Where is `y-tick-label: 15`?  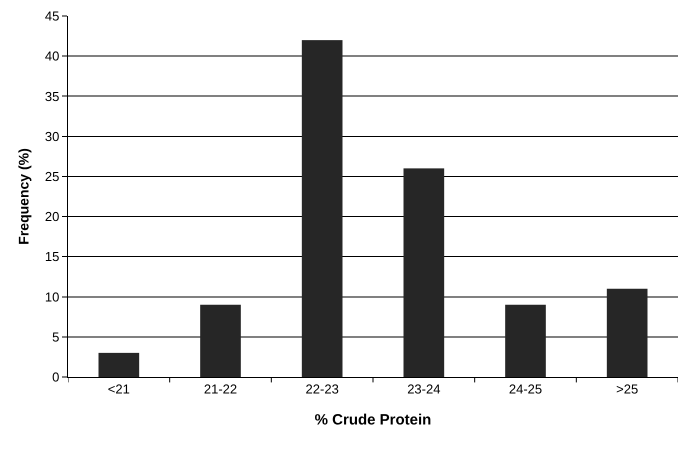
y-tick-label: 15 is located at coordinates (52, 256).